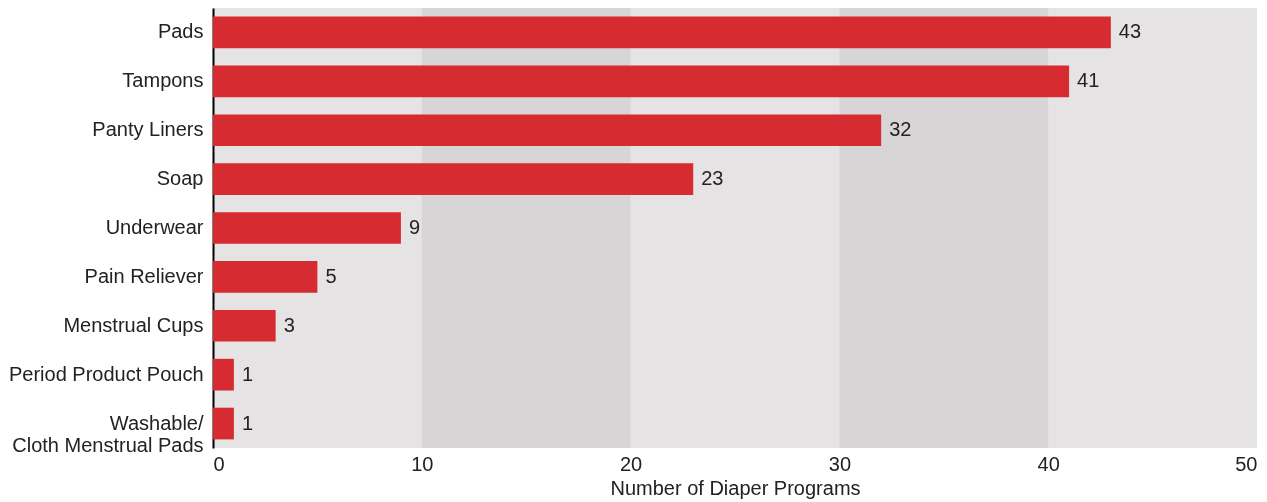  Describe the element at coordinates (106, 373) in the screenshot. I see `y-tick-label: Period Product Pouch` at that location.